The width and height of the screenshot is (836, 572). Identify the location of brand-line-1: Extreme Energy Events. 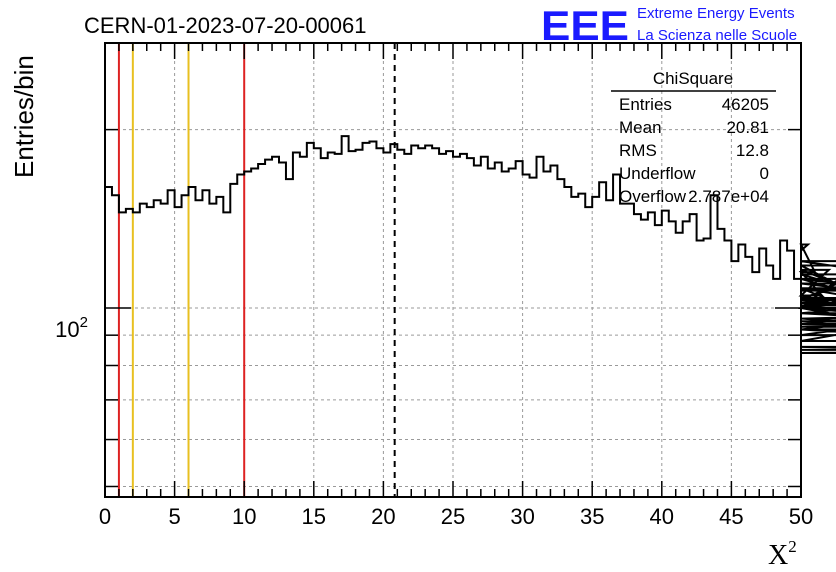
(716, 13).